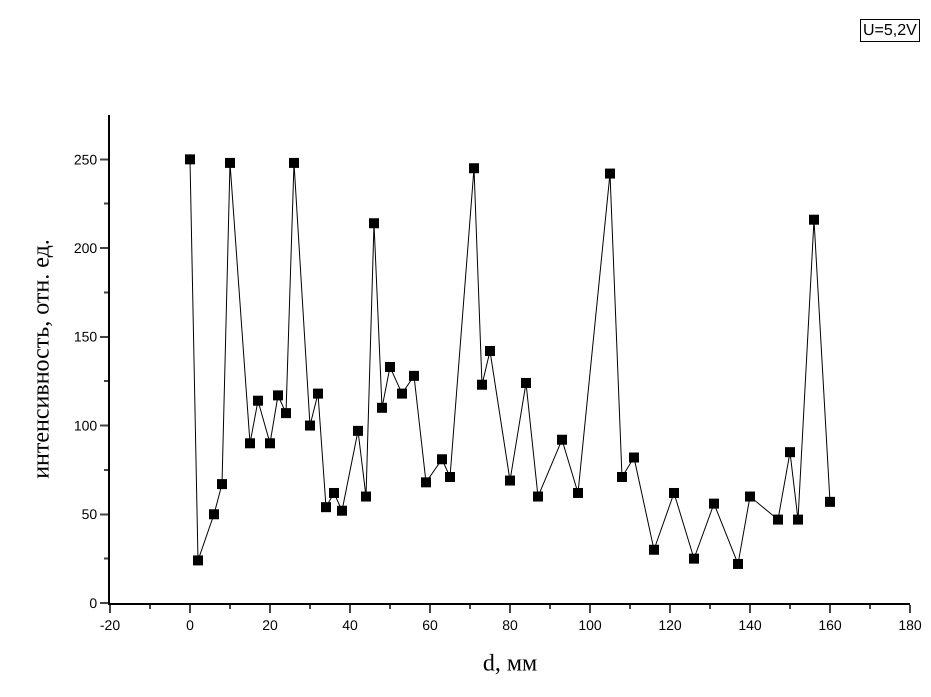  What do you see at coordinates (670, 624) in the screenshot?
I see `x-tick-label: 120` at bounding box center [670, 624].